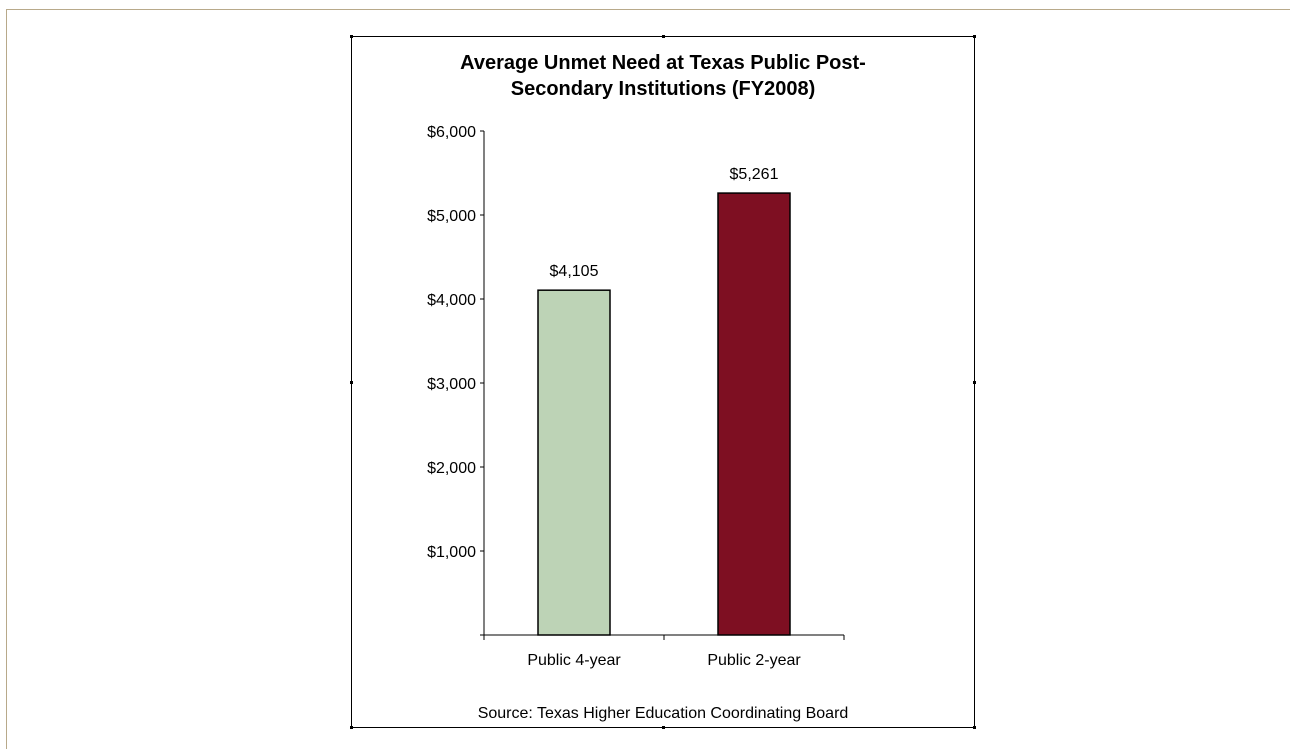 The width and height of the screenshot is (1291, 749). I want to click on selection-handle-top-right, so click(974, 36).